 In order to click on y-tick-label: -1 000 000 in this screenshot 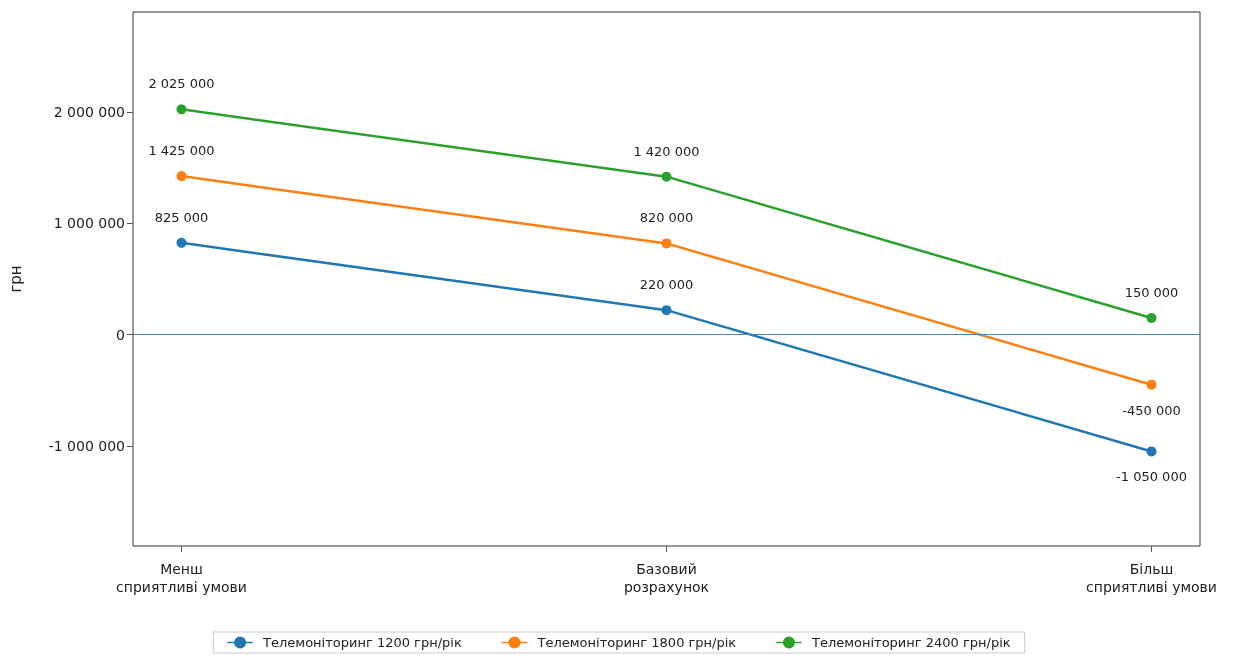, I will do `click(86, 445)`.